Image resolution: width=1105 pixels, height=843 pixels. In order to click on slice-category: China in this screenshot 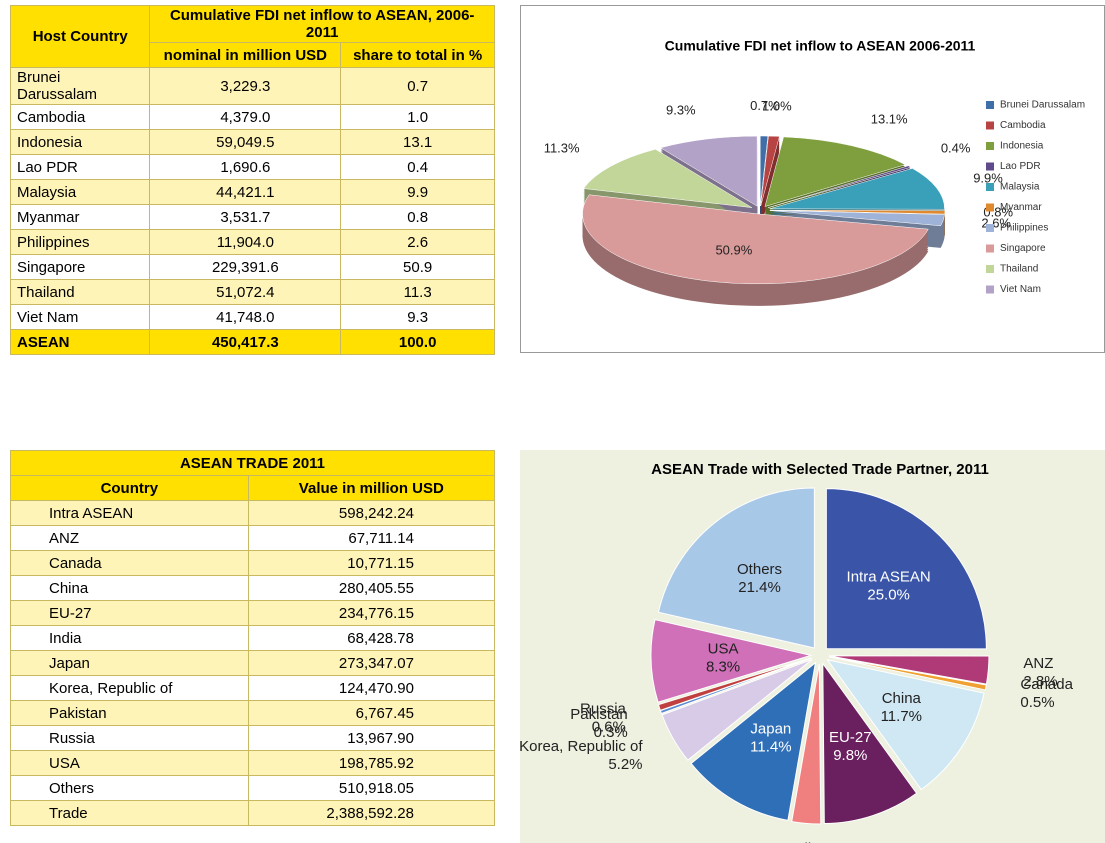, I will do `click(902, 698)`.